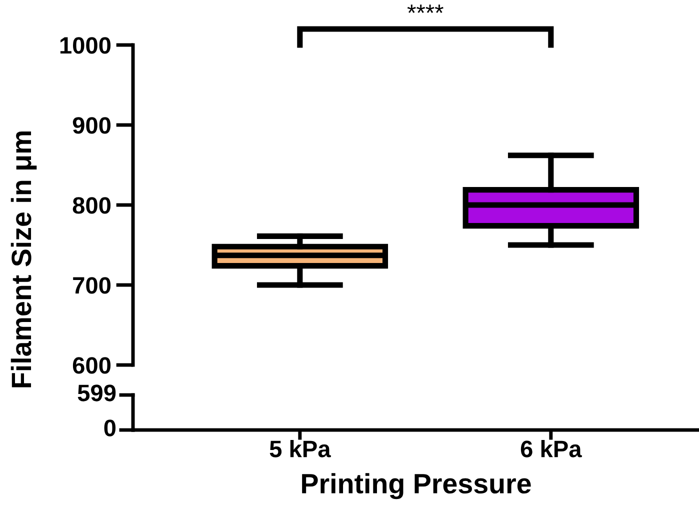  What do you see at coordinates (91, 205) in the screenshot?
I see `y-tick-label: 800` at bounding box center [91, 205].